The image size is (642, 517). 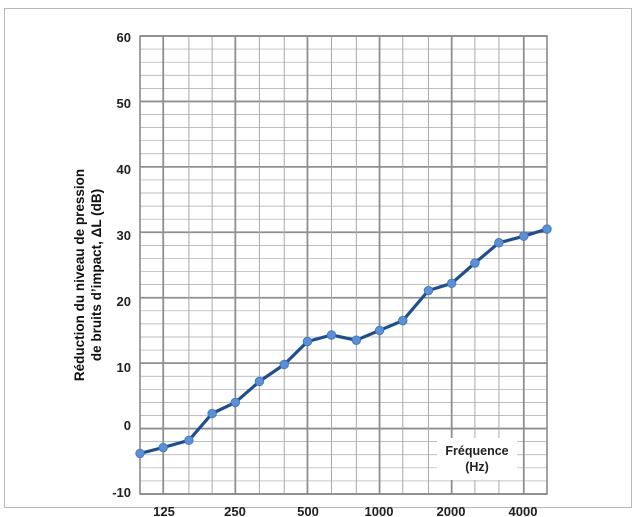 What do you see at coordinates (127, 425) in the screenshot?
I see `y-tick-label: 0` at bounding box center [127, 425].